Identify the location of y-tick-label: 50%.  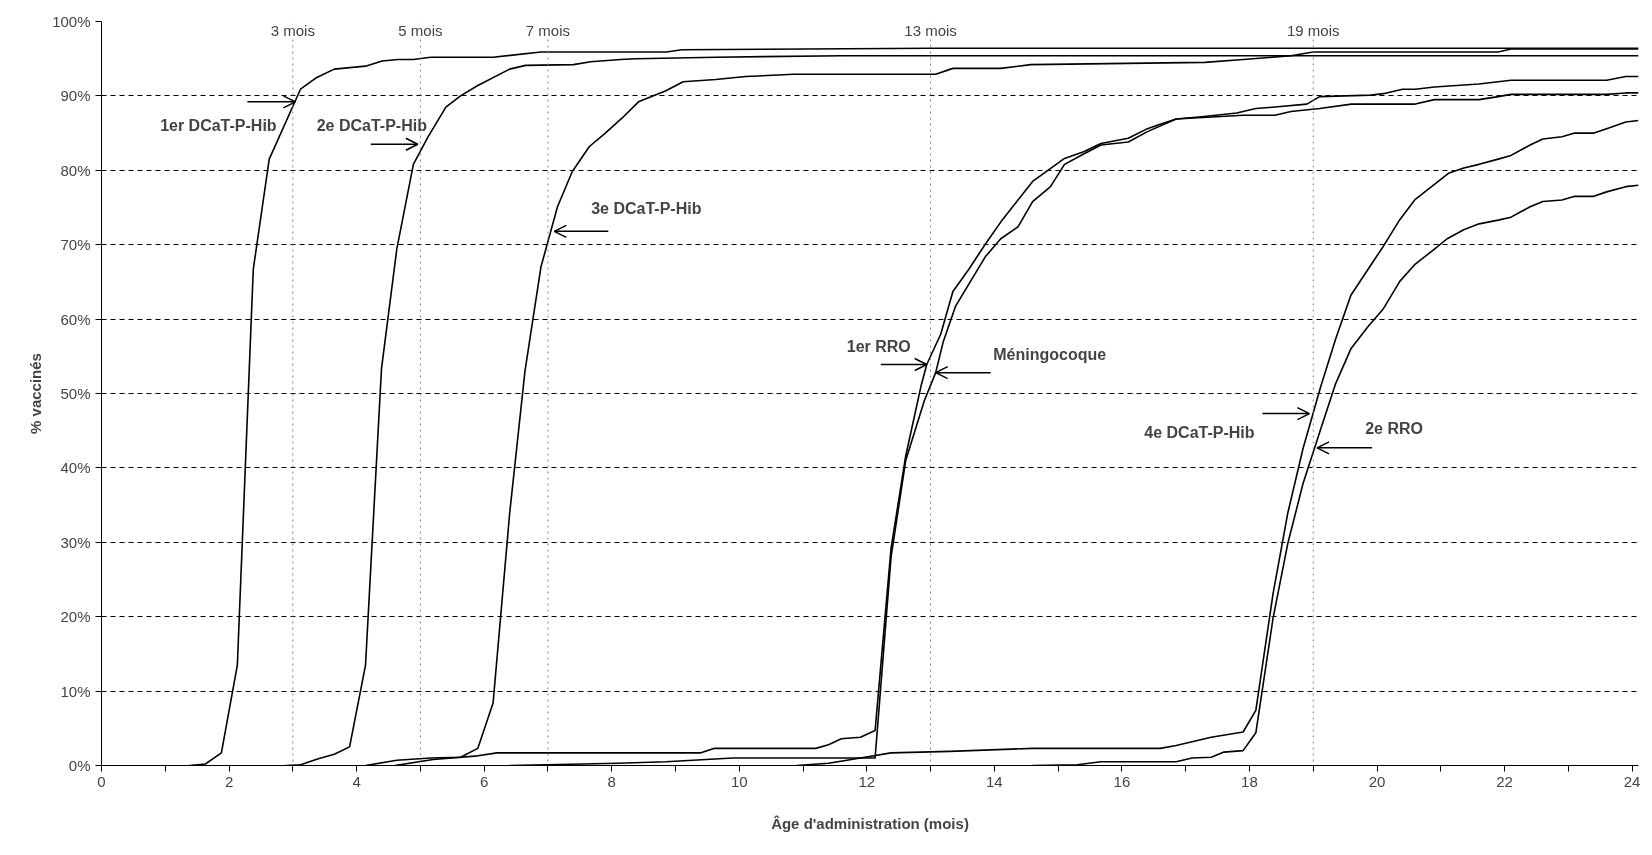
(75, 393).